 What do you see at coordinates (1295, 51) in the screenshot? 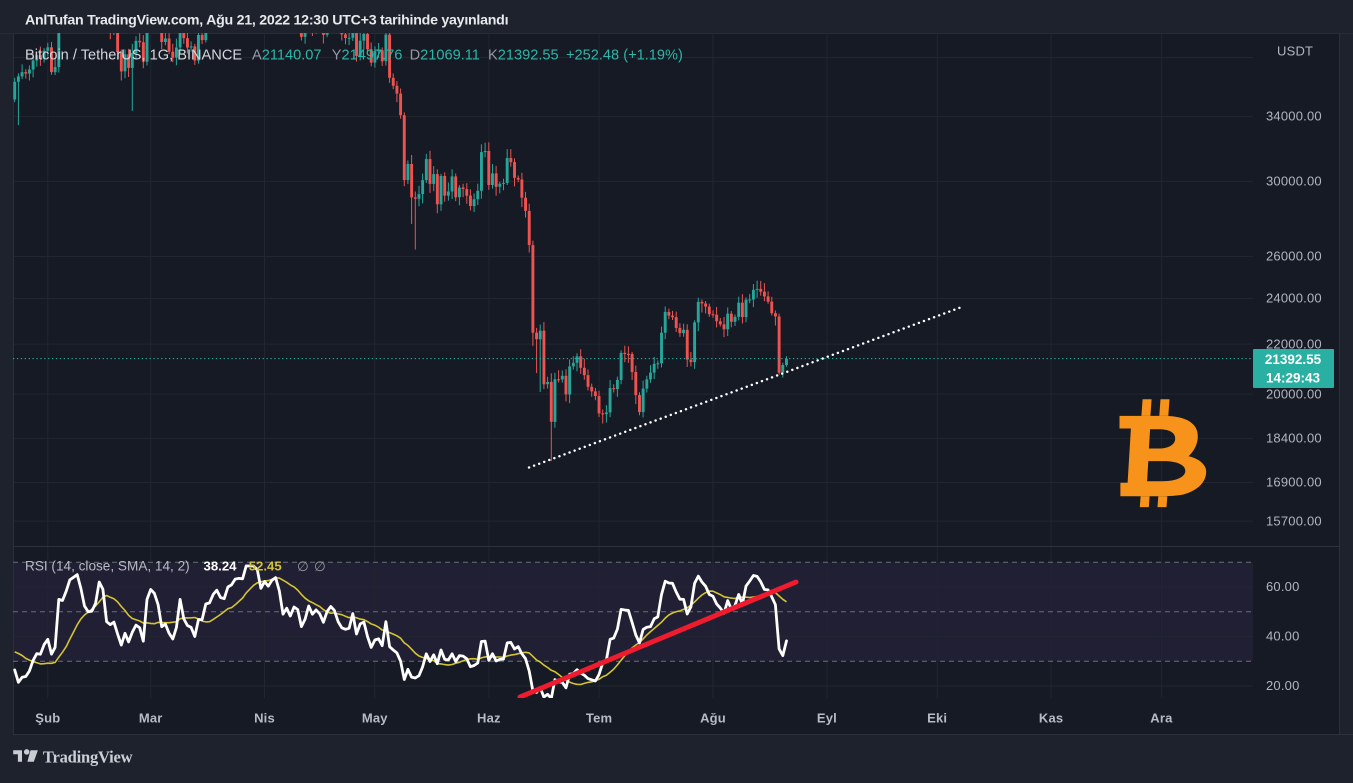
I see `svg-text: USDT` at bounding box center [1295, 51].